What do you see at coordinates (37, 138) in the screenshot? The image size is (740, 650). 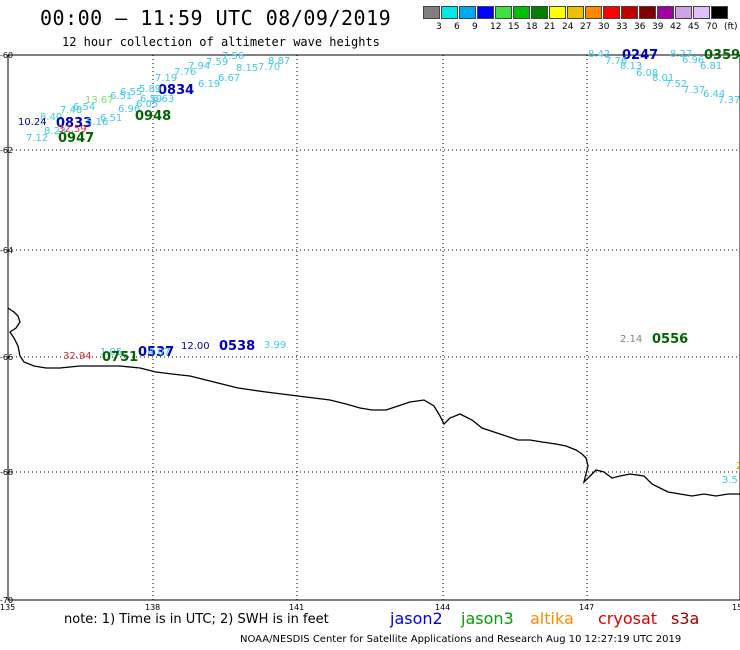 I see `wave-height-label: 7.12` at bounding box center [37, 138].